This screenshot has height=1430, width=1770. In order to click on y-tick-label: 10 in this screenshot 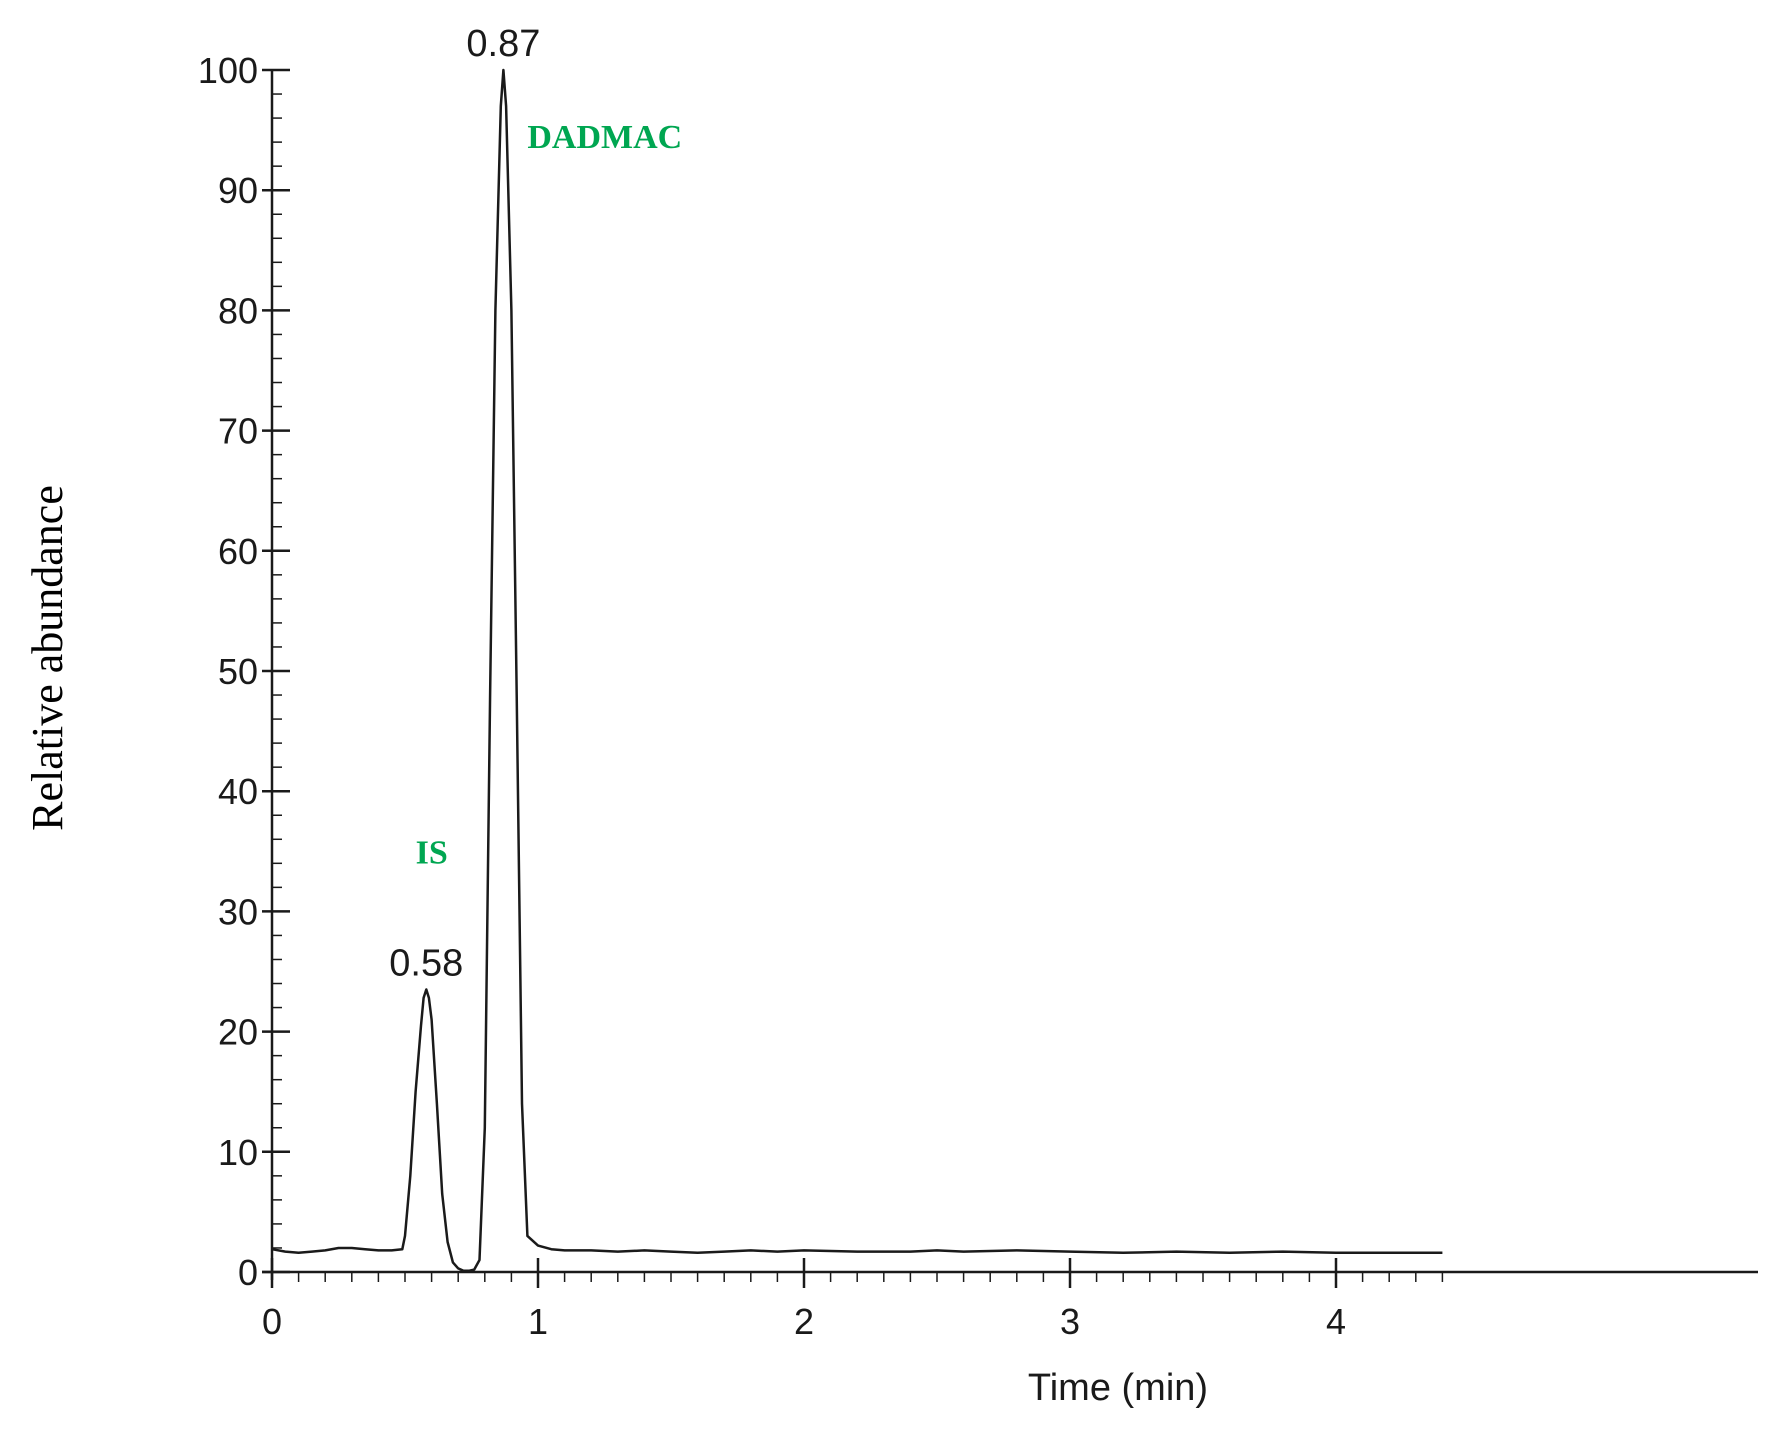, I will do `click(238, 1152)`.